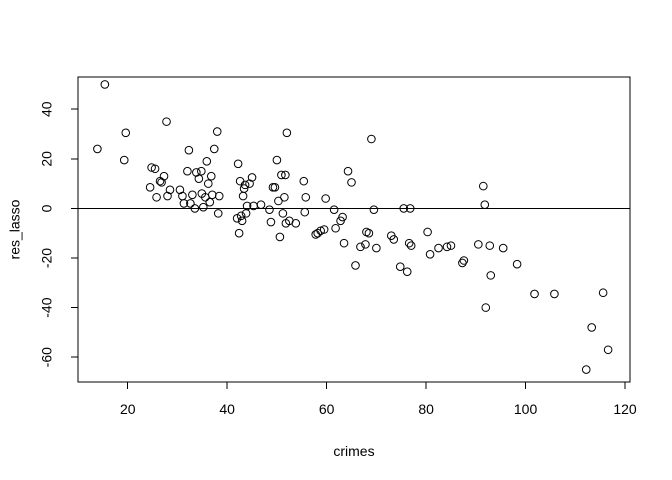 The image size is (672, 480). Describe the element at coordinates (625, 409) in the screenshot. I see `x-tick-label: 120` at that location.